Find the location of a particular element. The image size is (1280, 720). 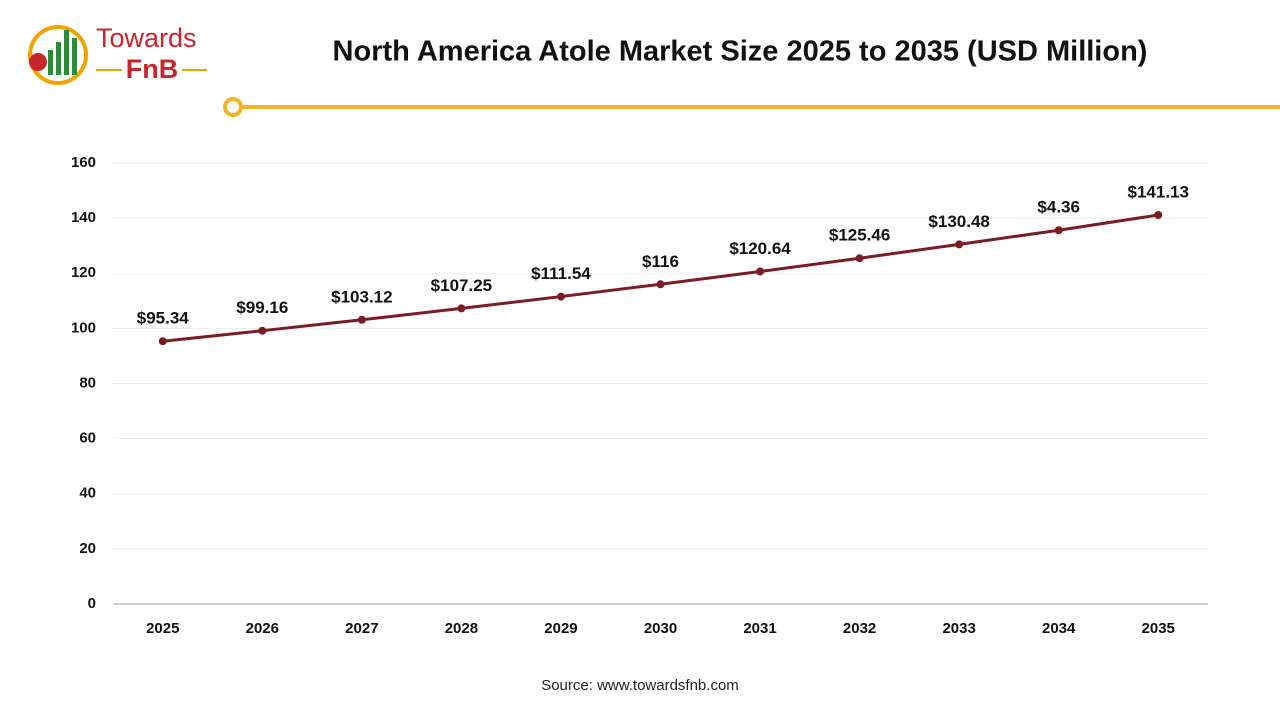

y-tick-label: 0 is located at coordinates (92, 603).